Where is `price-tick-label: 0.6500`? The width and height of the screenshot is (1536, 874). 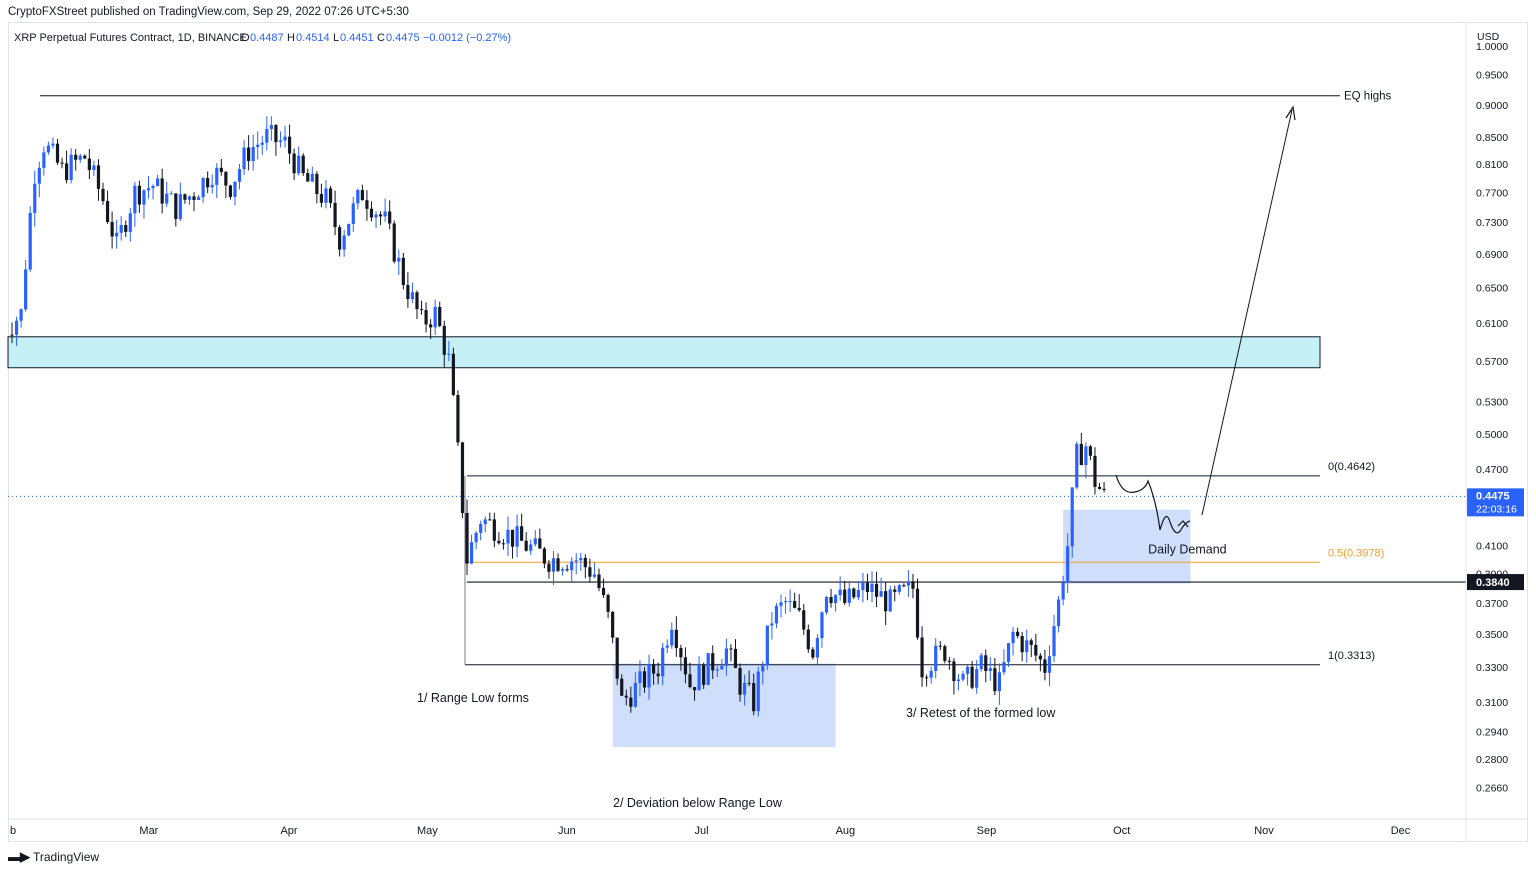
price-tick-label: 0.6500 is located at coordinates (1492, 288).